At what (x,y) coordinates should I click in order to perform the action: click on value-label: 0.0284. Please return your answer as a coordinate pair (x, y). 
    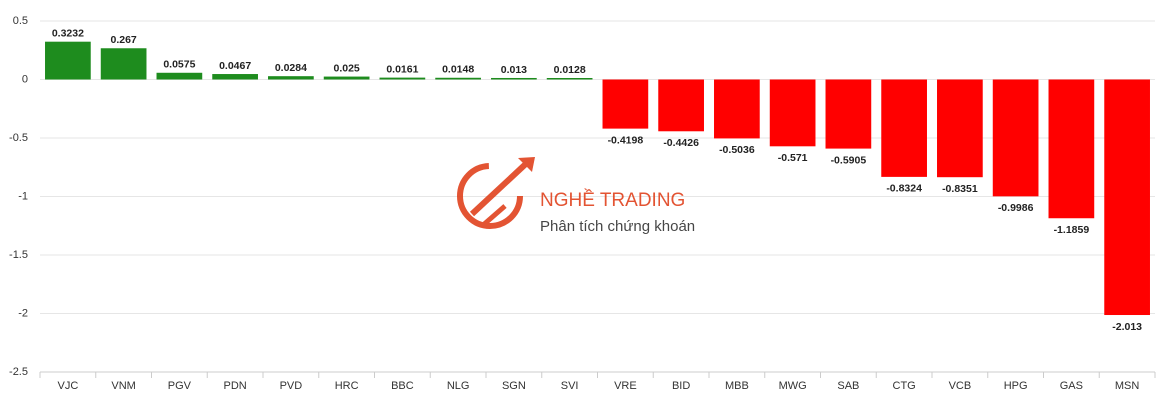
    Looking at the image, I should click on (291, 68).